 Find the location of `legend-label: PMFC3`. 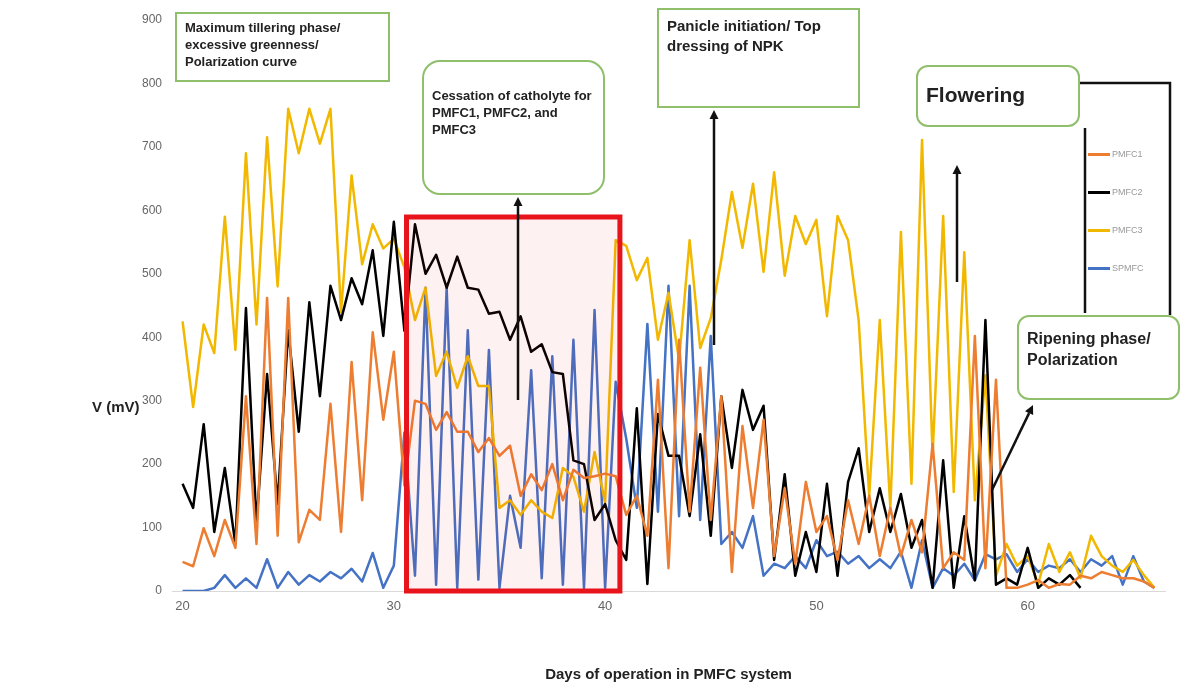

legend-label: PMFC3 is located at coordinates (1127, 230).